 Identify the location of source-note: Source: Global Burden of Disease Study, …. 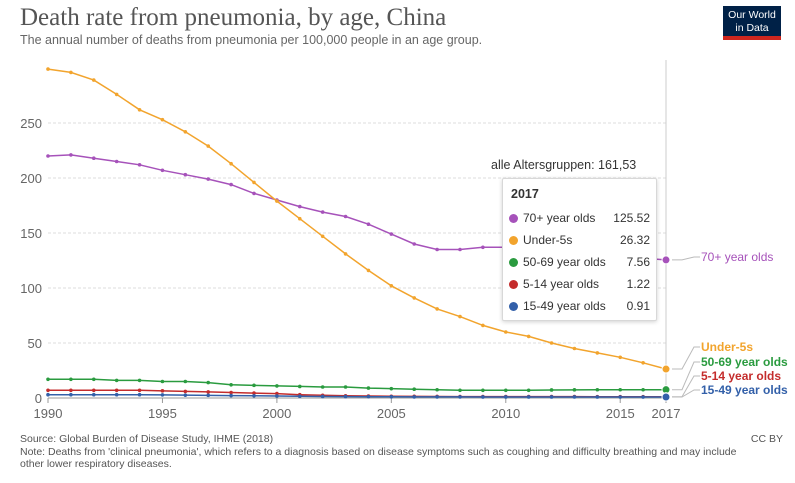
(147, 439).